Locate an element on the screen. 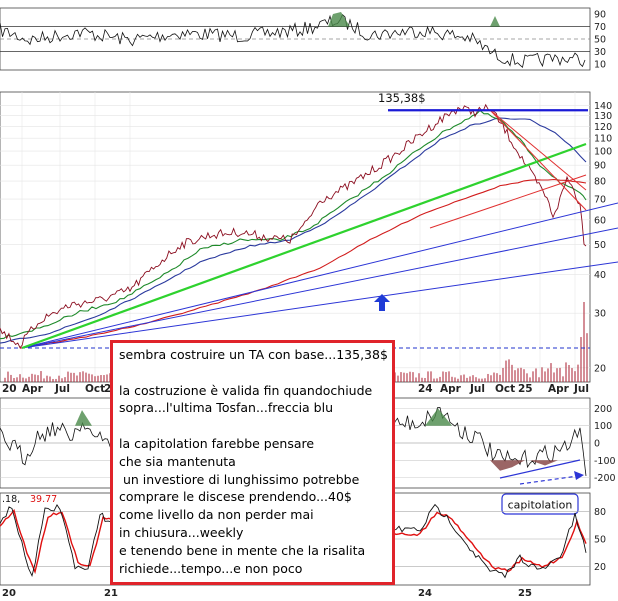  price-axis-month-label: Jul is located at coordinates (477, 389).